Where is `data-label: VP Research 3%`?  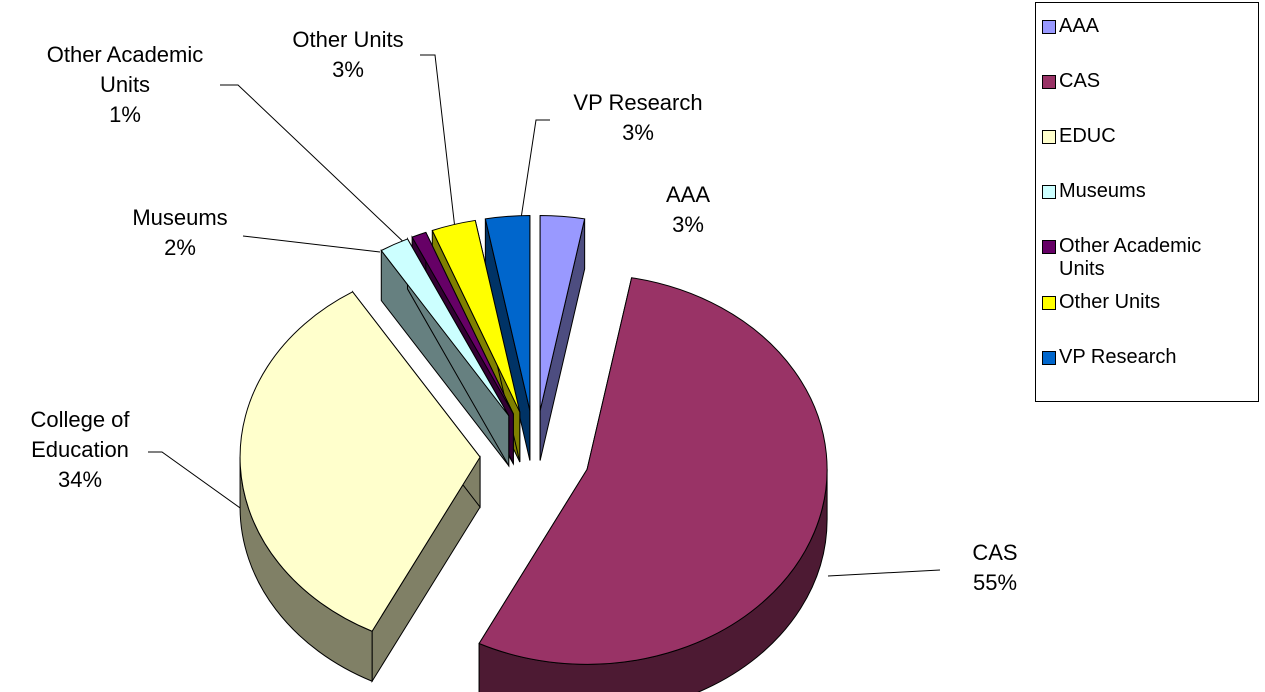
data-label: VP Research 3% is located at coordinates (638, 118).